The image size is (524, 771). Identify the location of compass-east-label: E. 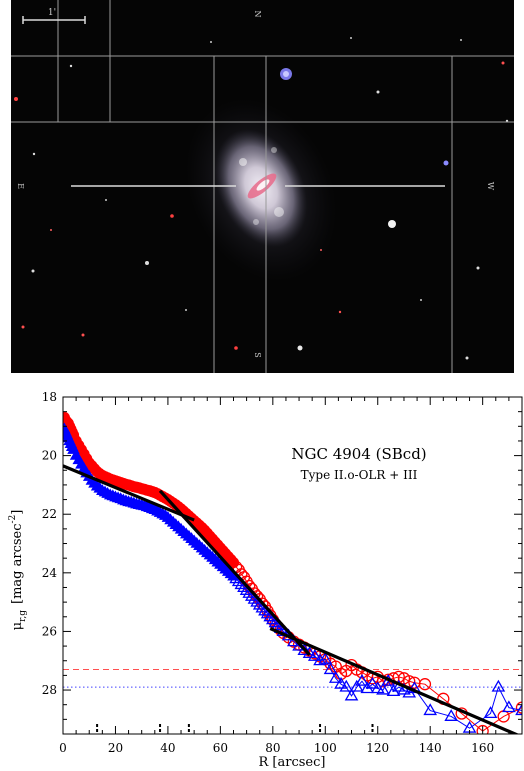
(20, 186).